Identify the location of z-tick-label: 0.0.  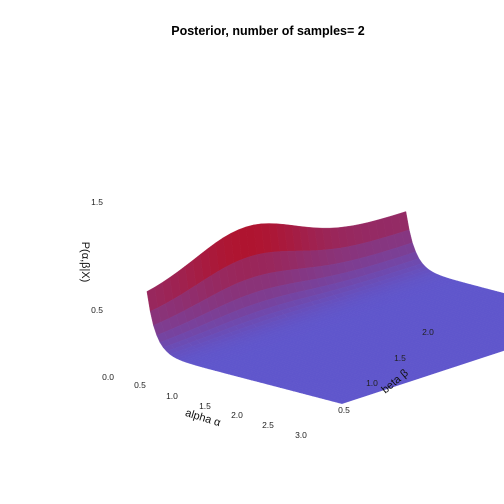
(108, 377).